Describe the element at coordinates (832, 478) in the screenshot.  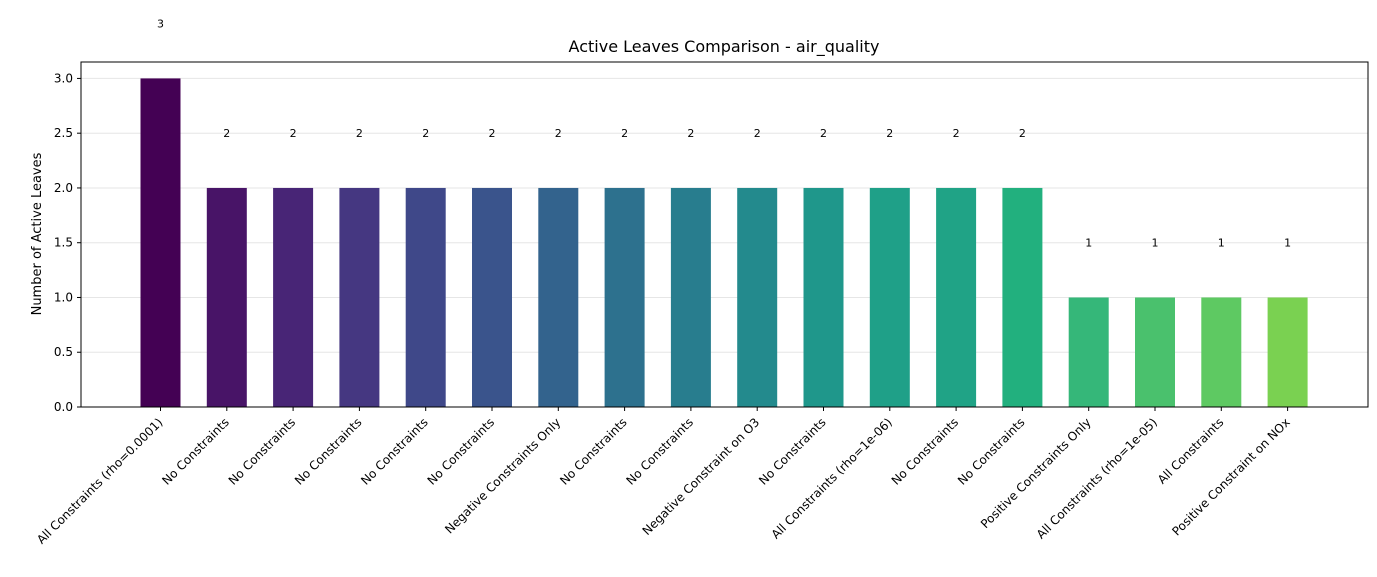
I see `x-tick-label: All Constraints (rho=1e-06)` at that location.